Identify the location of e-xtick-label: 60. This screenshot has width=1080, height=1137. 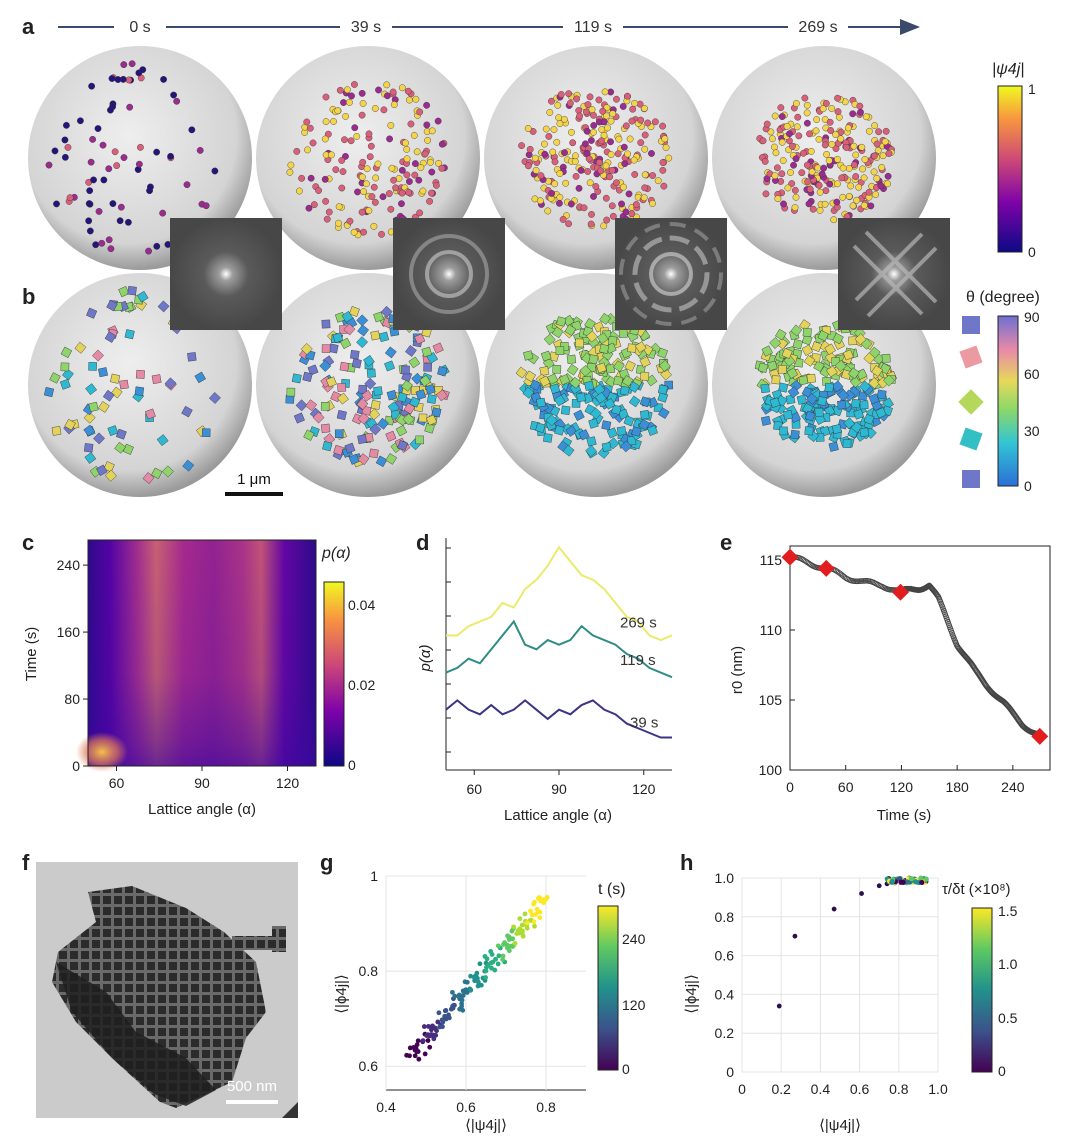
(846, 787).